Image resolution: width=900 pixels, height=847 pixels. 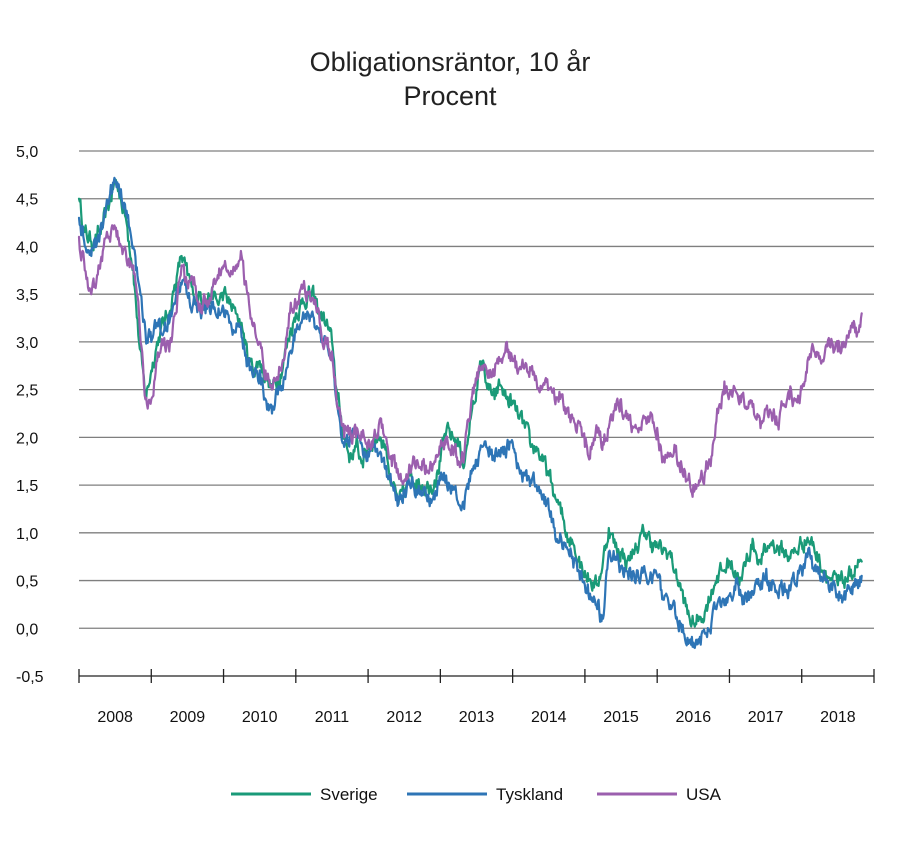 What do you see at coordinates (30, 415) in the screenshot?
I see `y-axis-ticks: 5,0 4,5 4,0 3,5 3,0 2,5 2,0 1,5 1,0 0,5 0,0 -0,5` at bounding box center [30, 415].